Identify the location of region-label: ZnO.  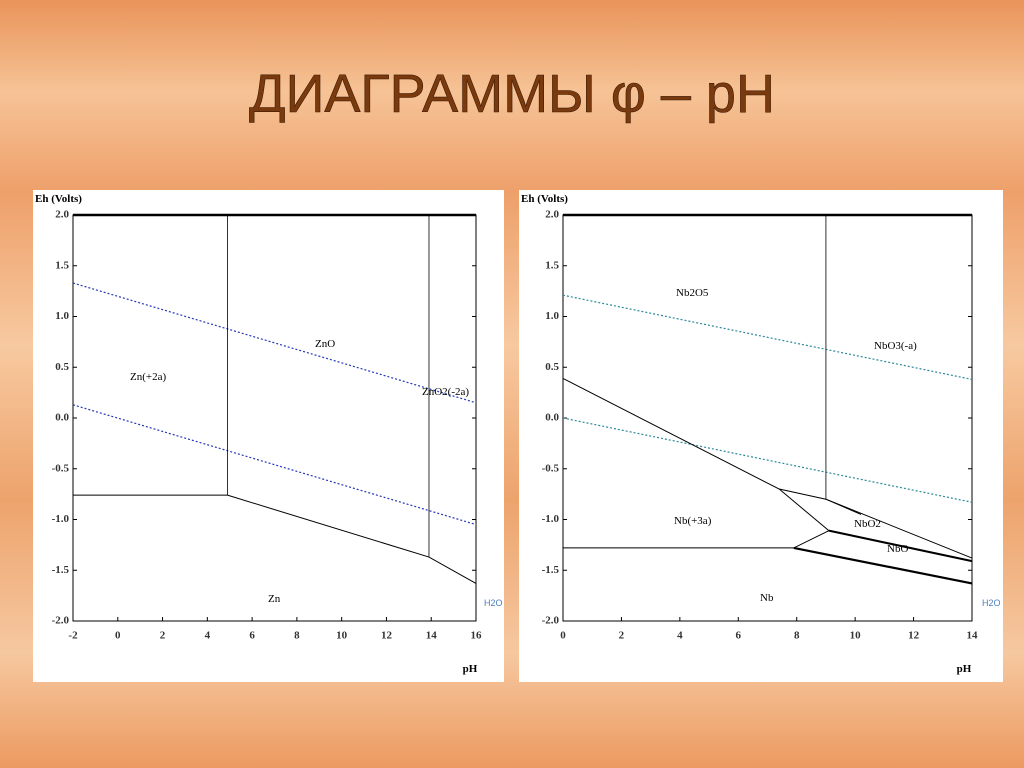
(325, 344).